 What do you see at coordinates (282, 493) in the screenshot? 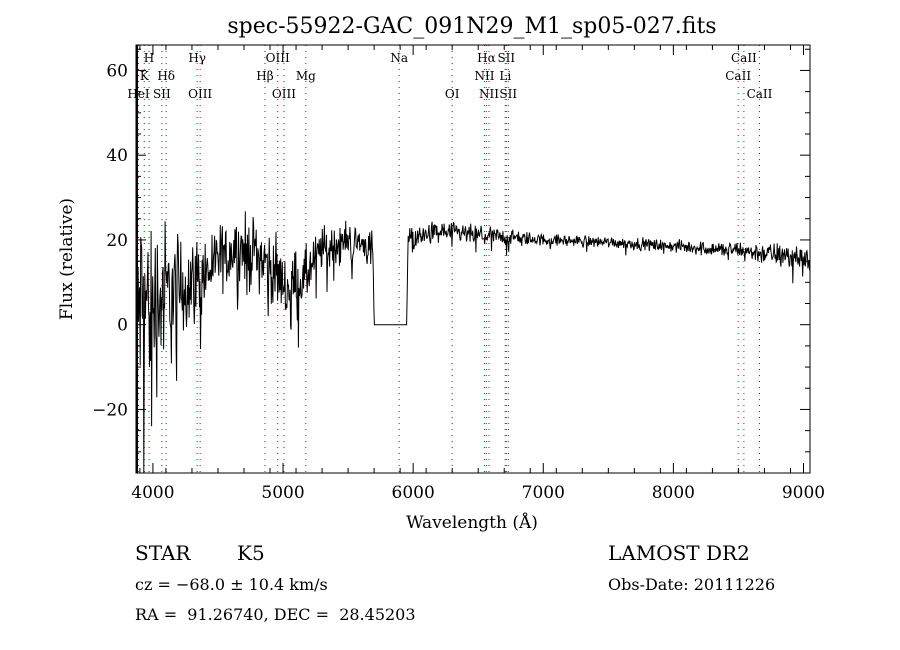
I see `x-tick-label: 5000` at bounding box center [282, 493].